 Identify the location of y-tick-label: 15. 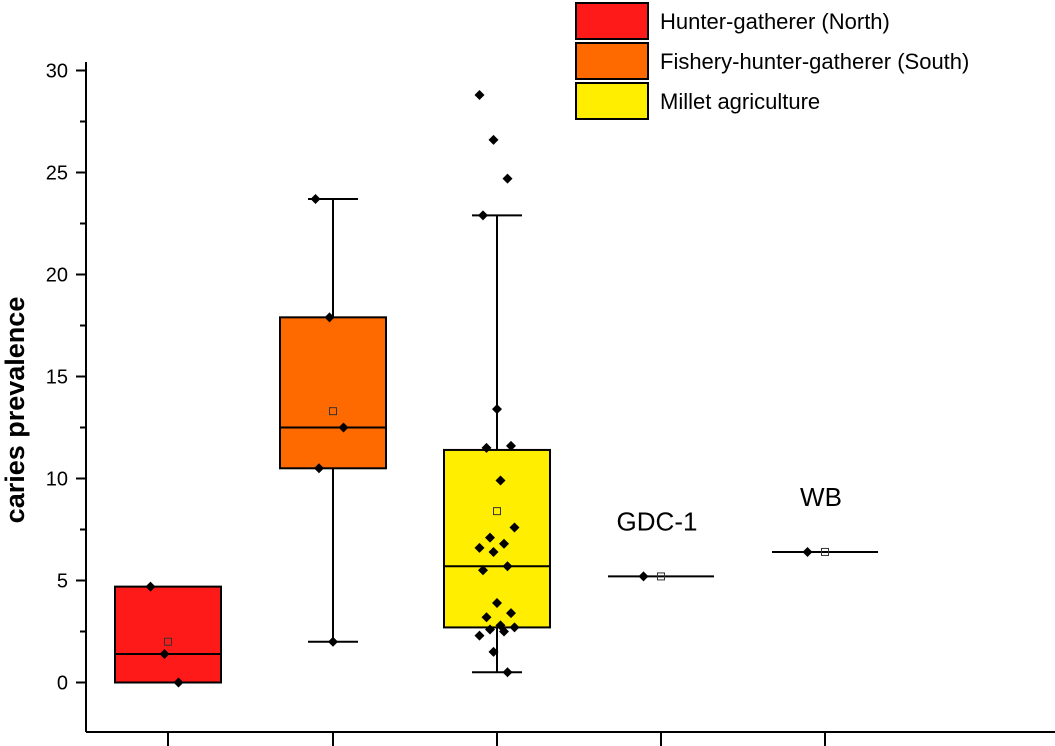
(57, 378).